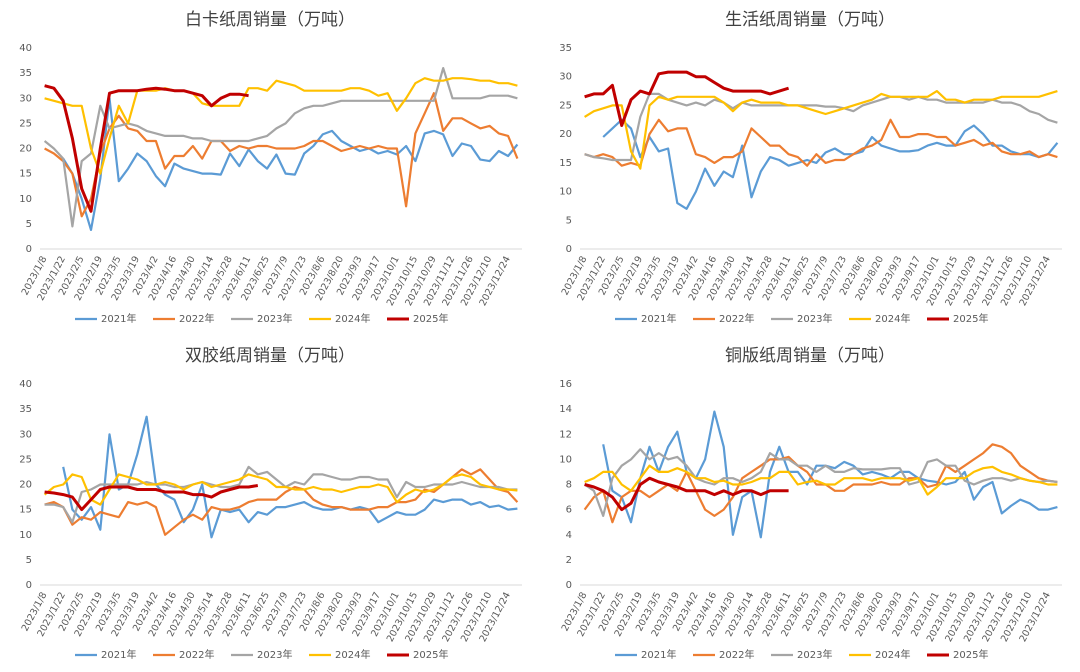 The image size is (1080, 672). Describe the element at coordinates (565, 434) in the screenshot. I see `y-tick-label: 12` at that location.